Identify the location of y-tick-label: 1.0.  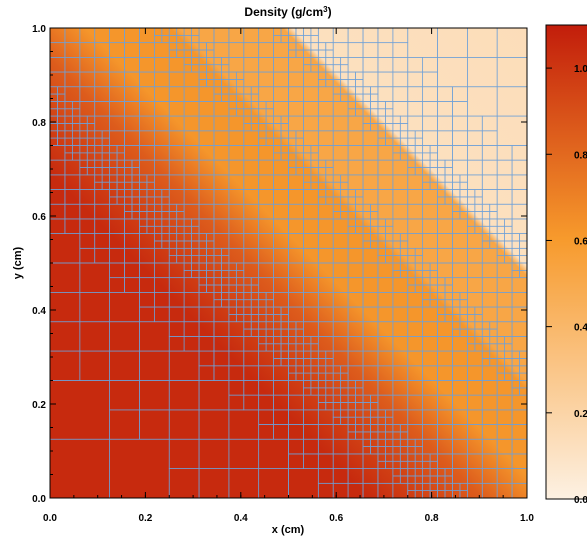
(39, 29).